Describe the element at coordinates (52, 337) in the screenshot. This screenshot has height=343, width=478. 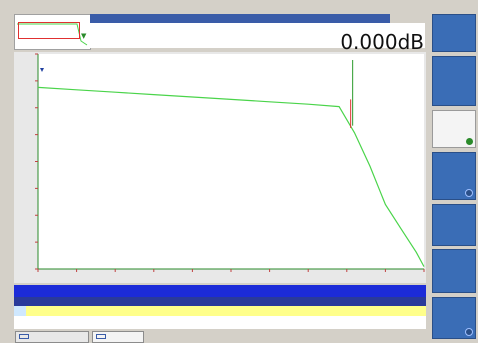
I see `tab-trace` at that location.